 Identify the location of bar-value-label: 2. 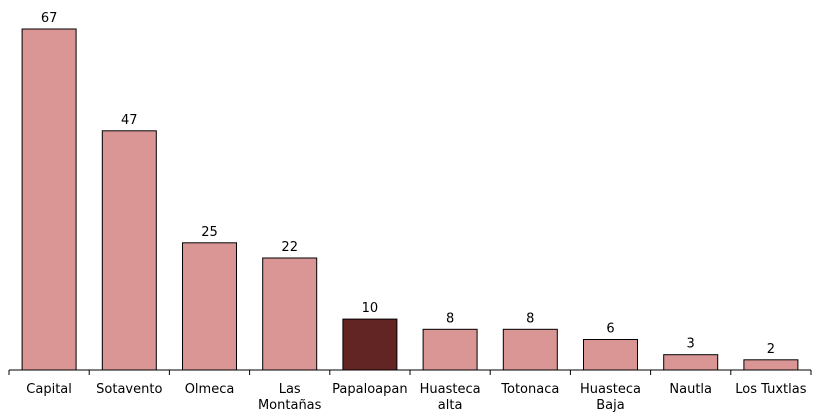
(771, 349).